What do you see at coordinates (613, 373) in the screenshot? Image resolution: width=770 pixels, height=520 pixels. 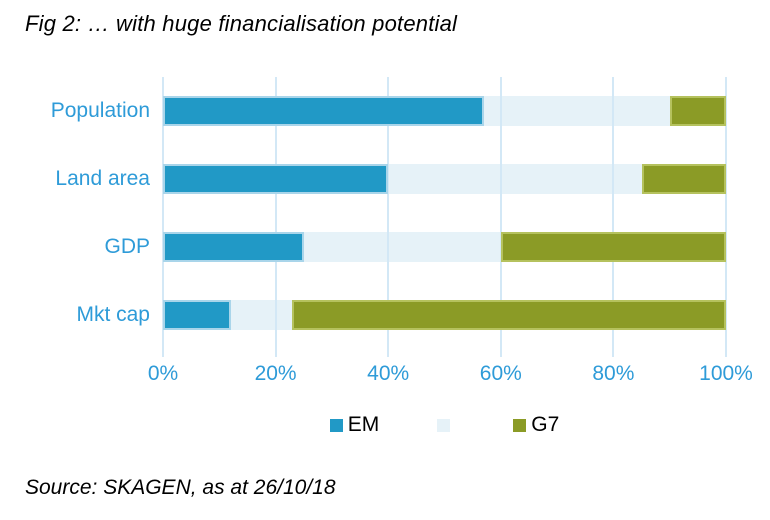 I see `x-tick-label-80%: 80%` at bounding box center [613, 373].